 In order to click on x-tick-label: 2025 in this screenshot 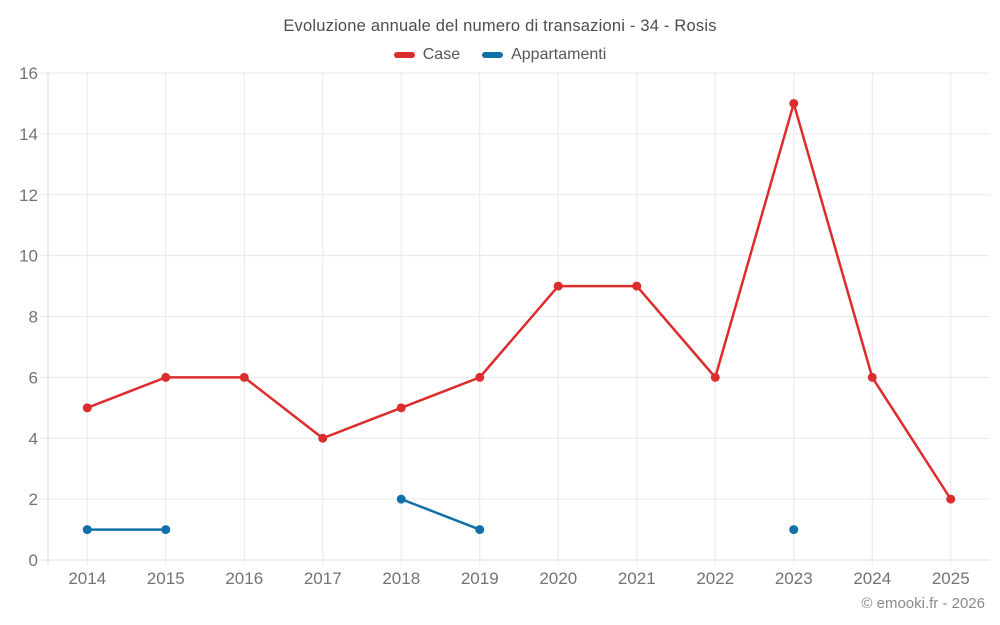, I will do `click(951, 578)`.